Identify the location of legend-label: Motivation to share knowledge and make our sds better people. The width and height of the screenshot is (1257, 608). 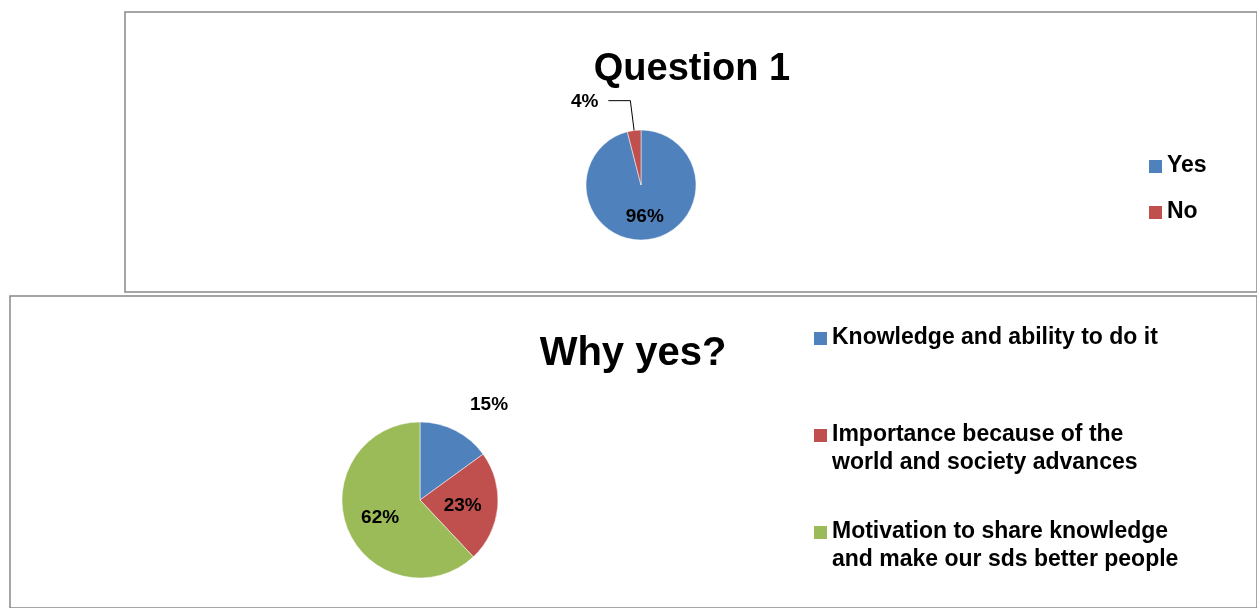
(1005, 544).